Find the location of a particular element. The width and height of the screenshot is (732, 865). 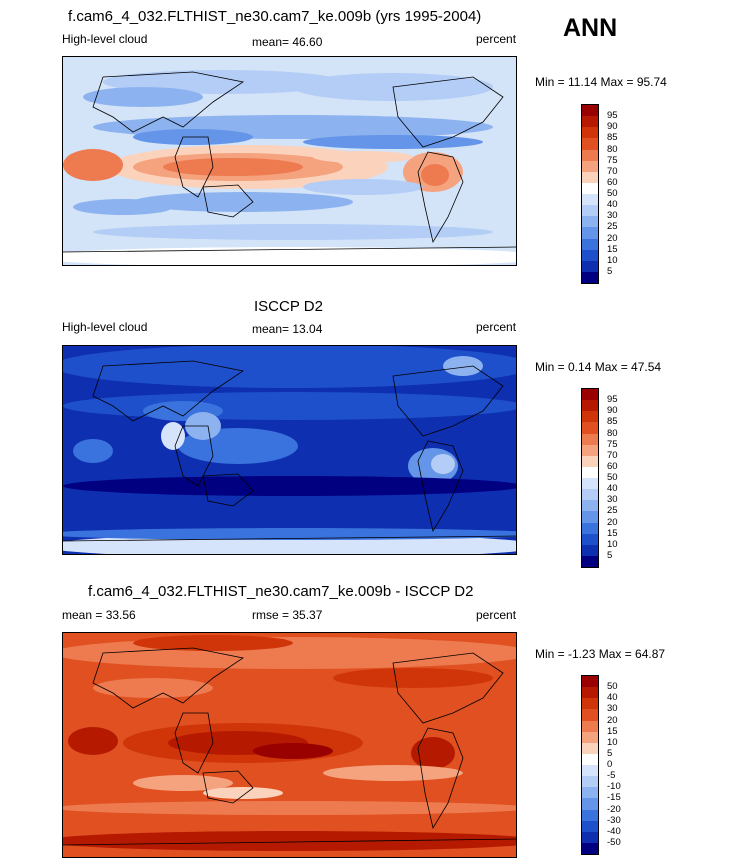

panel-3-colorbar-segments is located at coordinates (590, 765).